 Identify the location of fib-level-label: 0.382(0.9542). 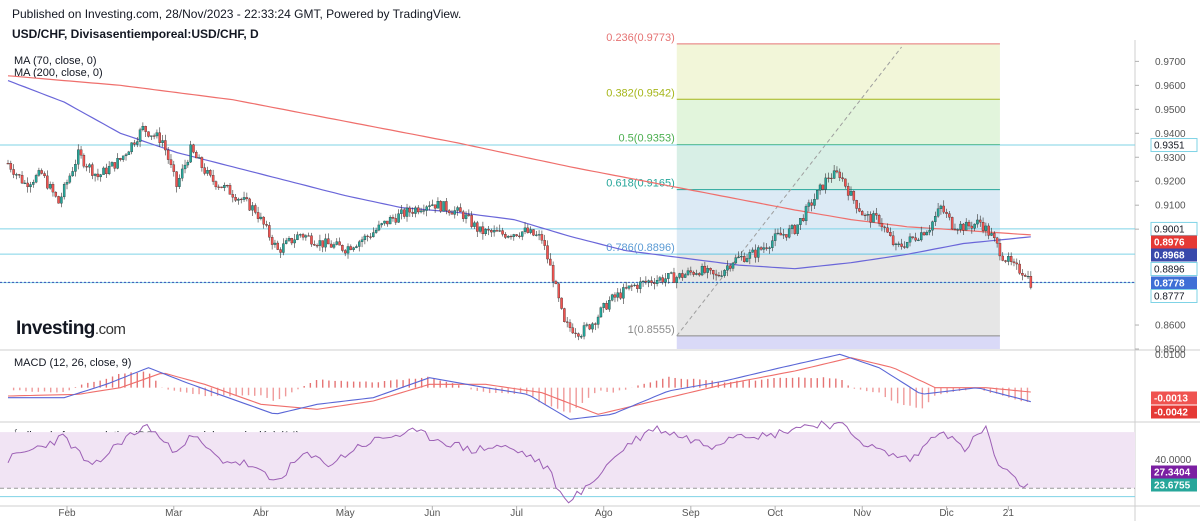
(640, 93).